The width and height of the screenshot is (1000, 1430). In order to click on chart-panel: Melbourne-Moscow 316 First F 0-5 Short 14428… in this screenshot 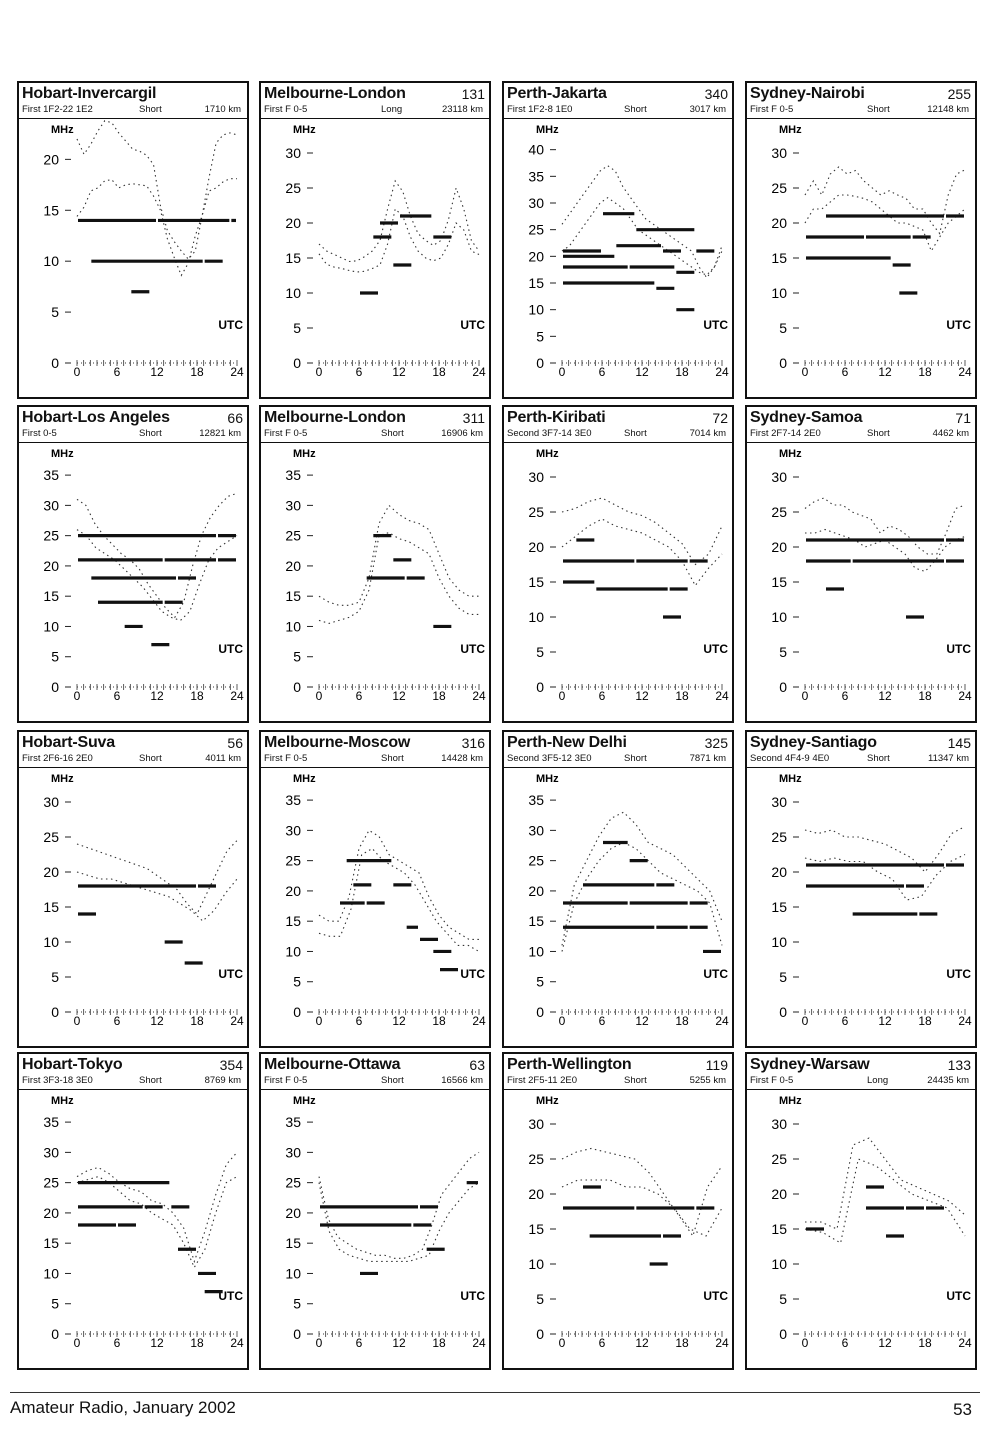, I will do `click(375, 889)`.